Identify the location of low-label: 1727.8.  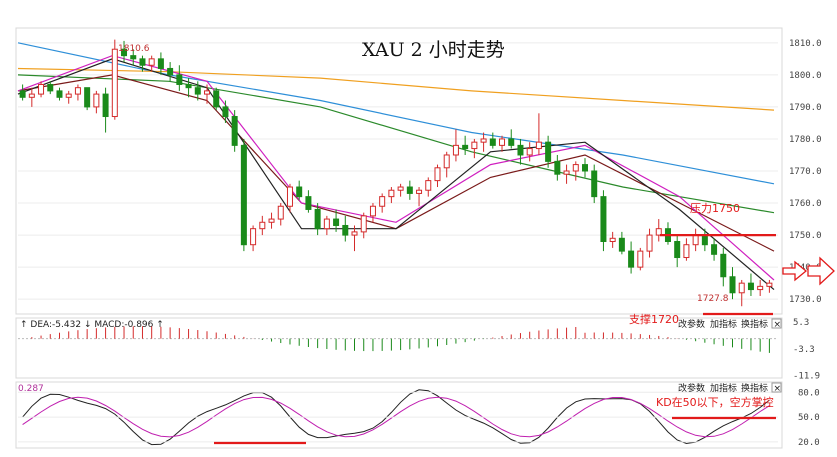
(713, 299).